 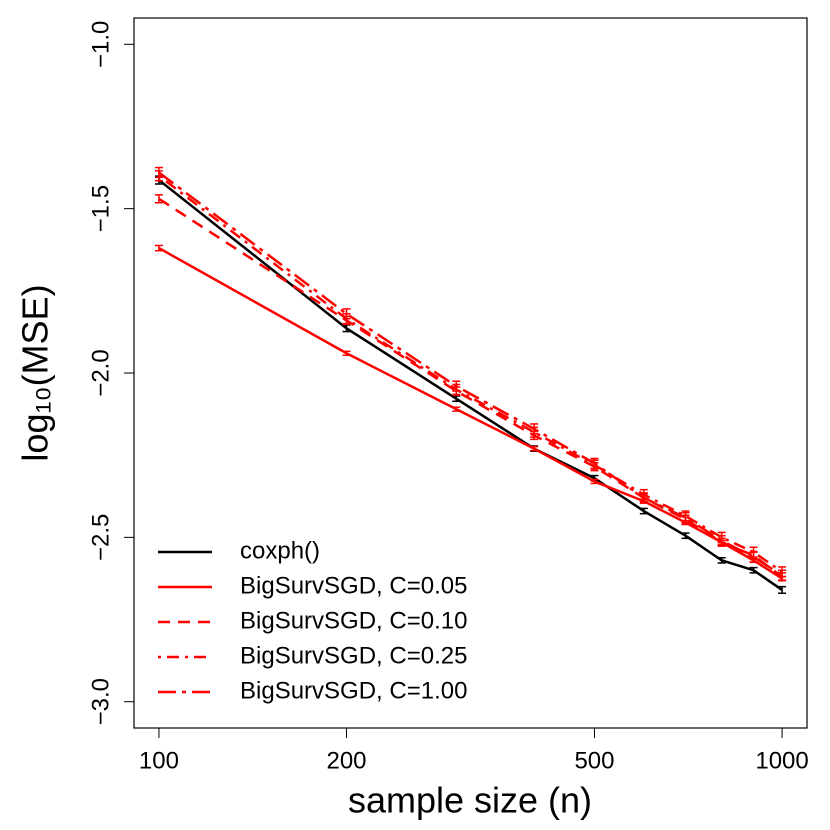 I want to click on y-axis-title: log₁₀(MSE), so click(x=35, y=372).